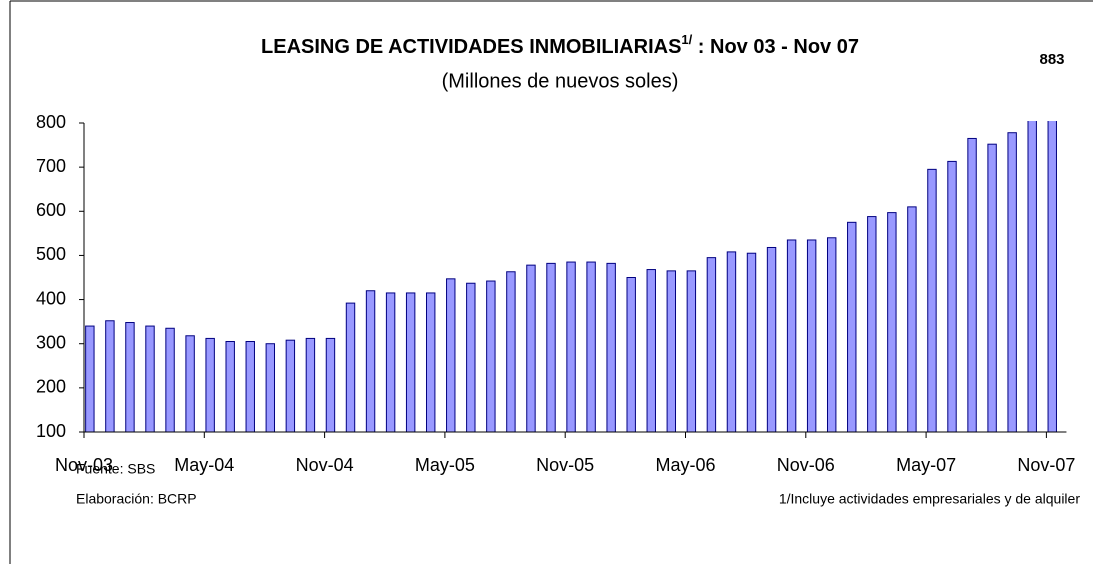 This screenshot has width=1093, height=564. Describe the element at coordinates (84, 465) in the screenshot. I see `x-tick-label: Nov-03` at that location.